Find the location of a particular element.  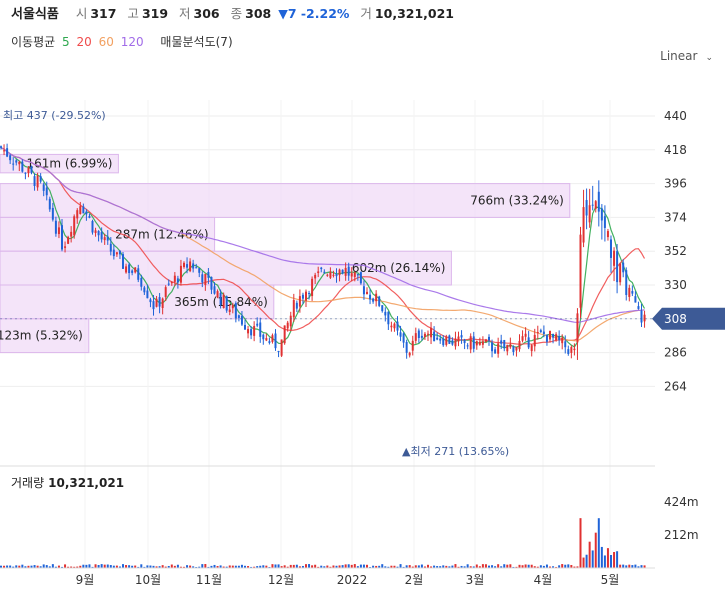

y-tick-label: 352 is located at coordinates (675, 251).